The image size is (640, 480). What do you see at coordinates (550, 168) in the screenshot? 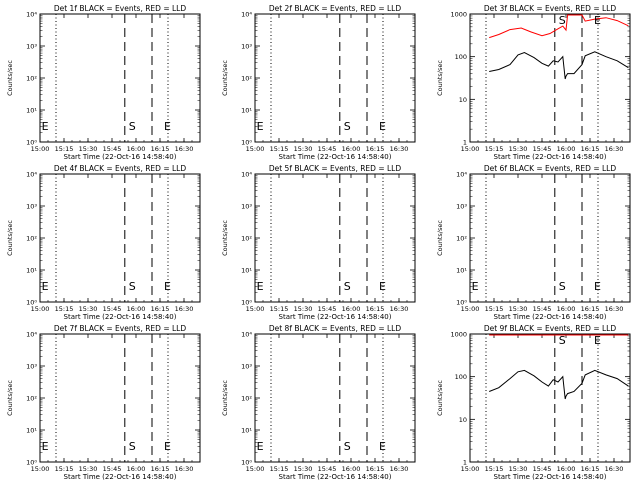
I see `panel-title: Det 6f BLACK = Events, RED = LLD` at bounding box center [550, 168].